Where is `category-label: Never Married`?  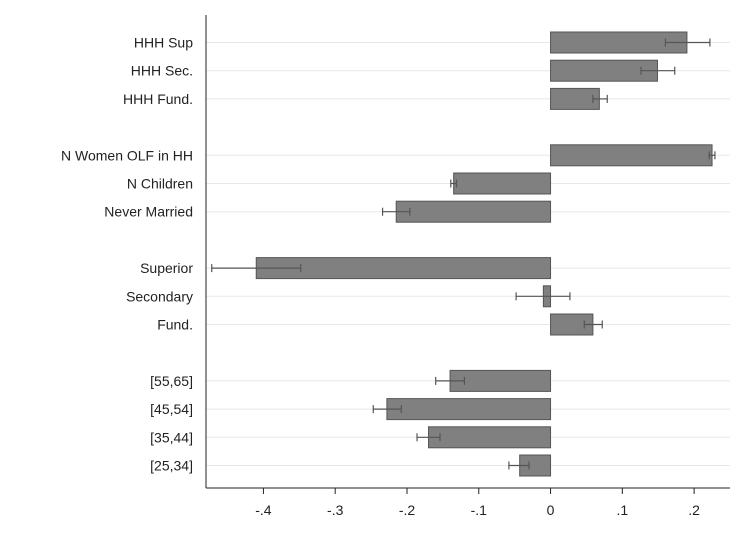 category-label: Never Married is located at coordinates (148, 212).